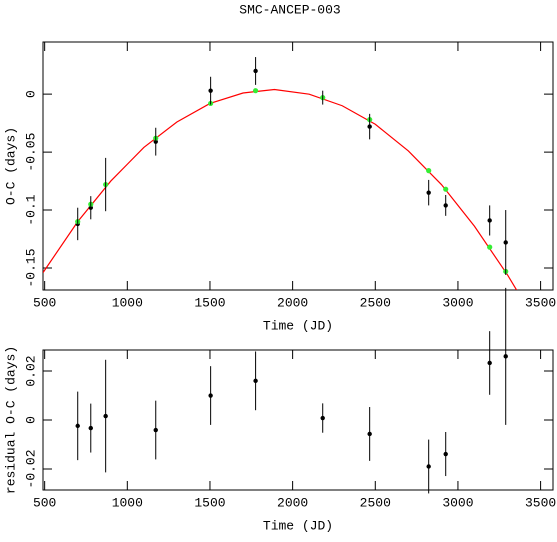 The image size is (557, 542). What do you see at coordinates (30, 152) in the screenshot?
I see `y-tick-label: -0.05` at bounding box center [30, 152].